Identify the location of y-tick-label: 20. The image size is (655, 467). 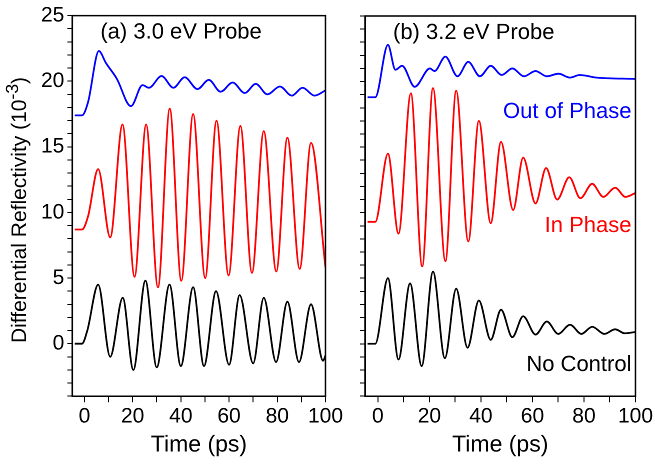
(52, 80).